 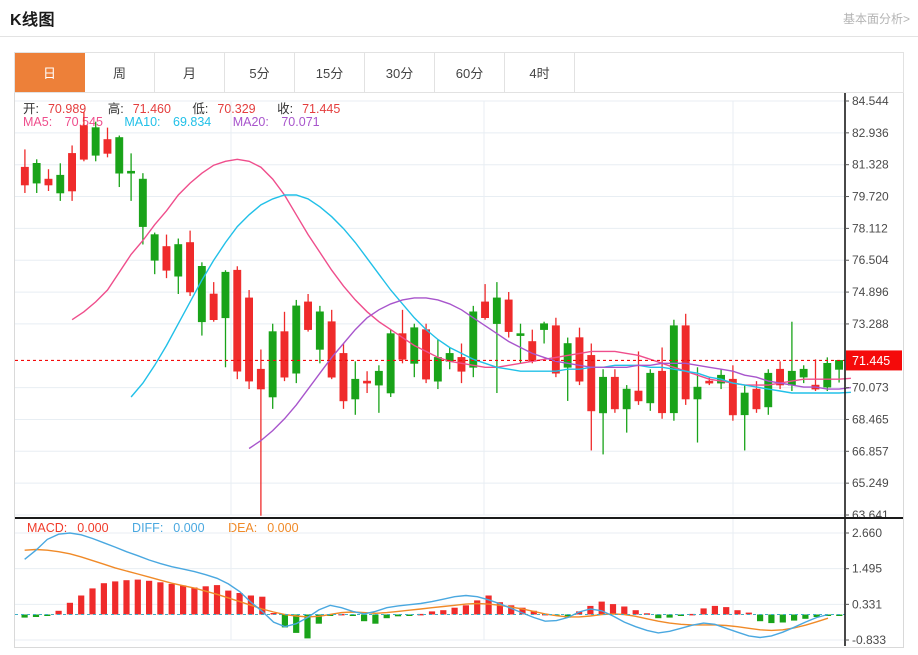 What do you see at coordinates (870, 197) in the screenshot?
I see `svg-text: 79.720` at bounding box center [870, 197].